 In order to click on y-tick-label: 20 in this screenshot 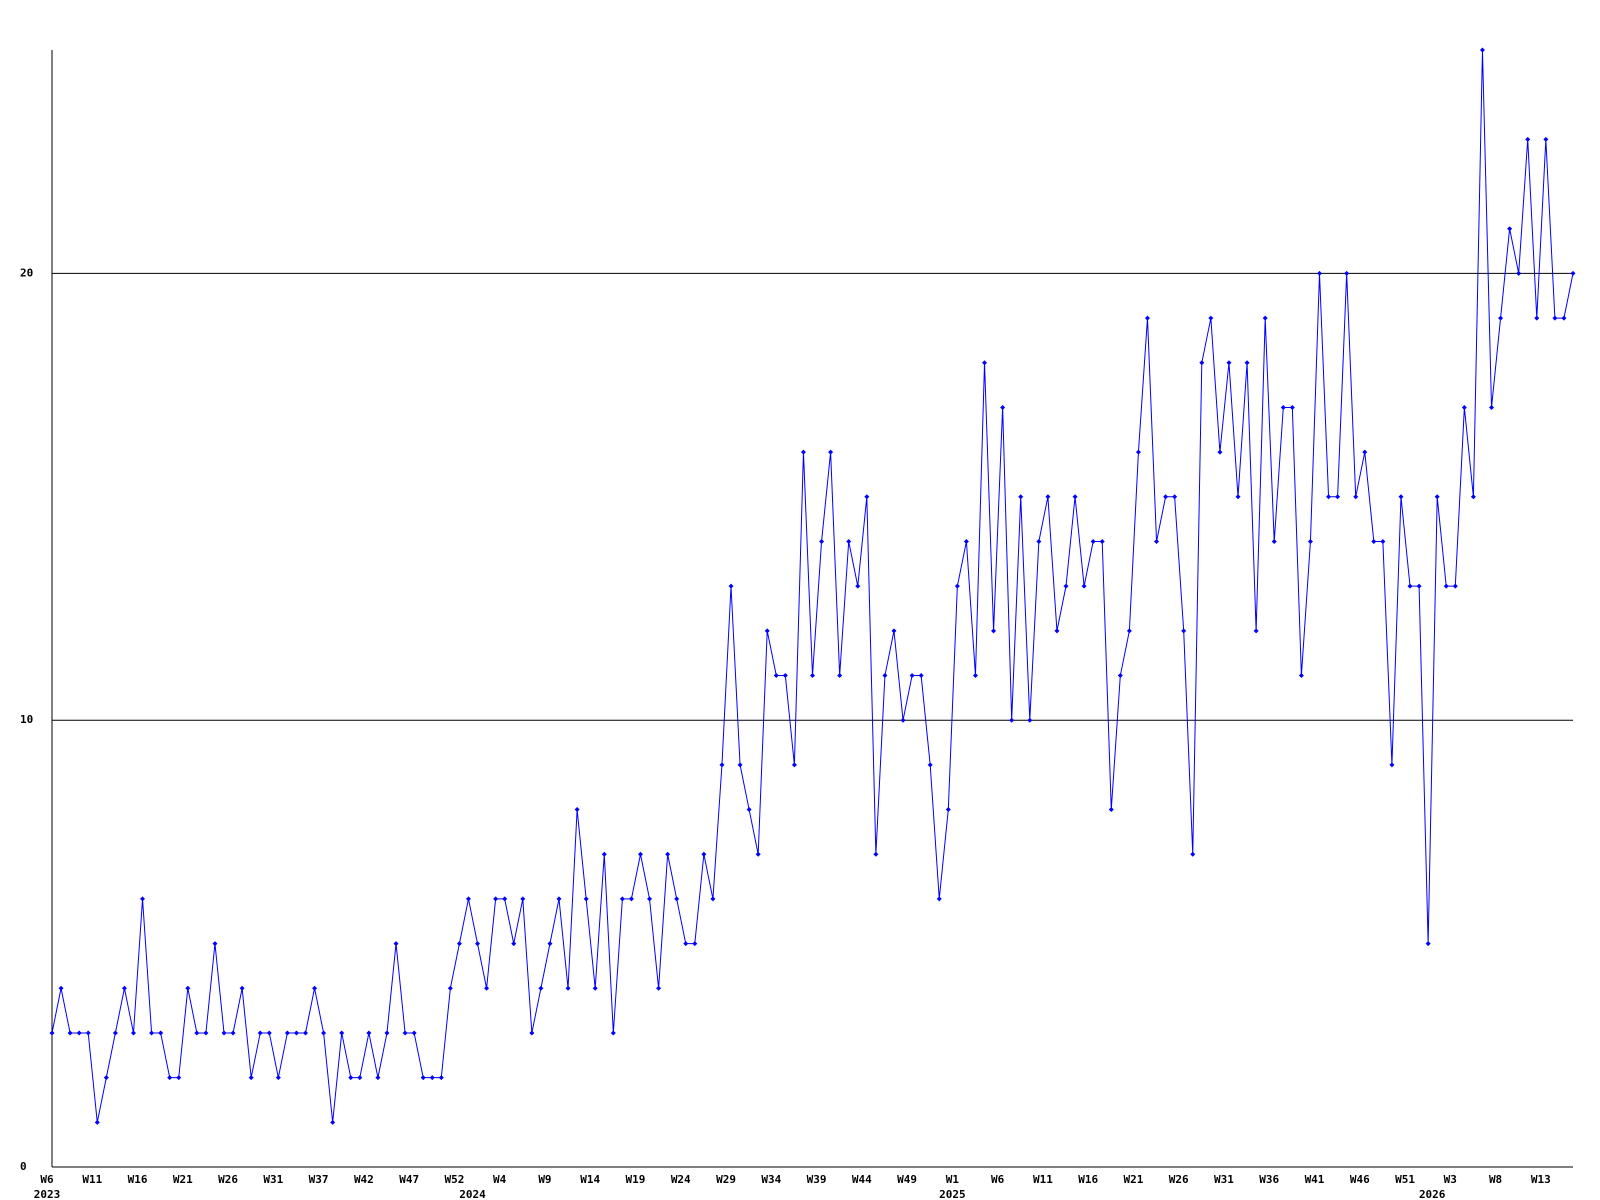, I will do `click(26, 272)`.